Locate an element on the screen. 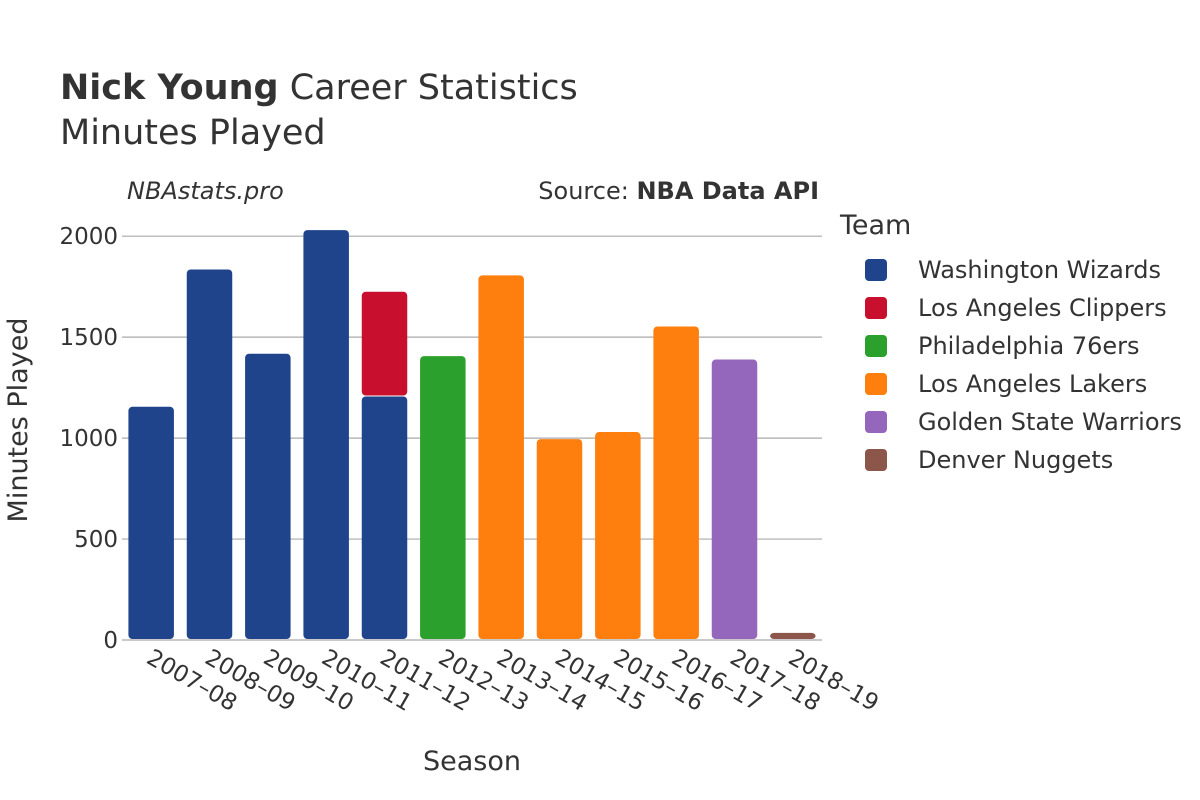  legend-label: Denver Nuggets is located at coordinates (1016, 460).